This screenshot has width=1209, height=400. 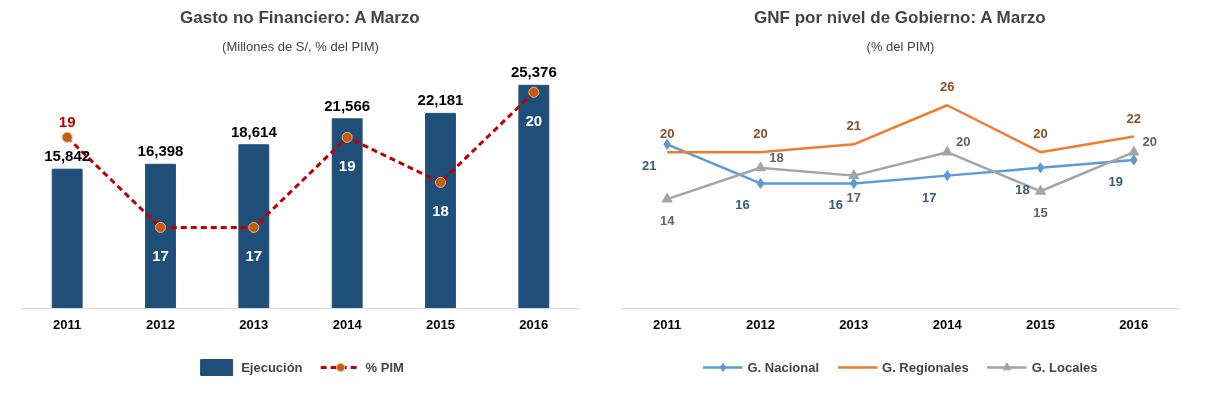 I want to click on chart-subtitle: (Millones de S/, % del PIM), so click(x=300, y=46).